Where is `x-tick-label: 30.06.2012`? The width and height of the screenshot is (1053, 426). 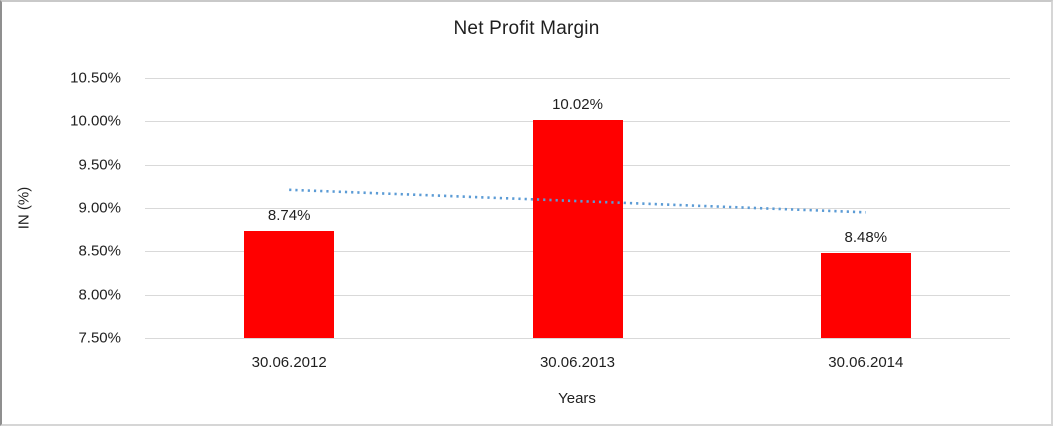 x-tick-label: 30.06.2012 is located at coordinates (289, 362).